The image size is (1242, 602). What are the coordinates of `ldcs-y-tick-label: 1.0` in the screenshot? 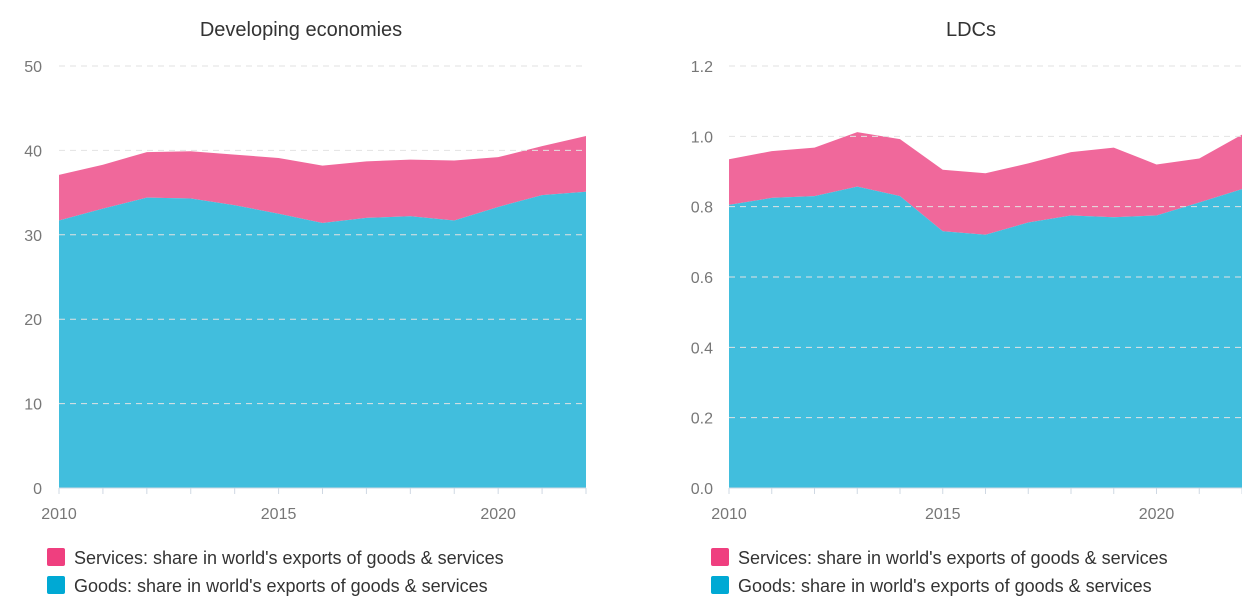 It's located at (702, 137).